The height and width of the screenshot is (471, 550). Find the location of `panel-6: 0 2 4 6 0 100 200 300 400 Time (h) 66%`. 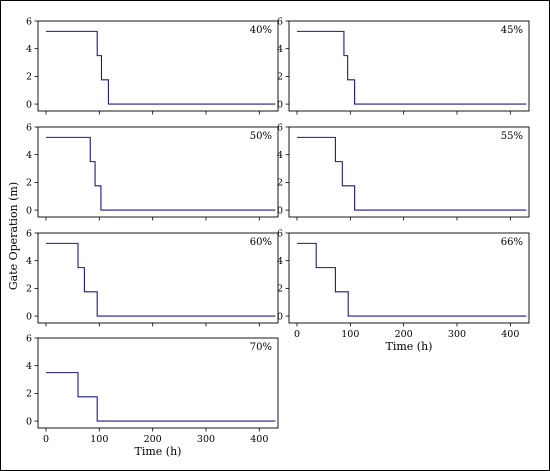

panel-6: 0 2 4 6 0 100 200 300 400 Time (h) 66% is located at coordinates (403, 290).